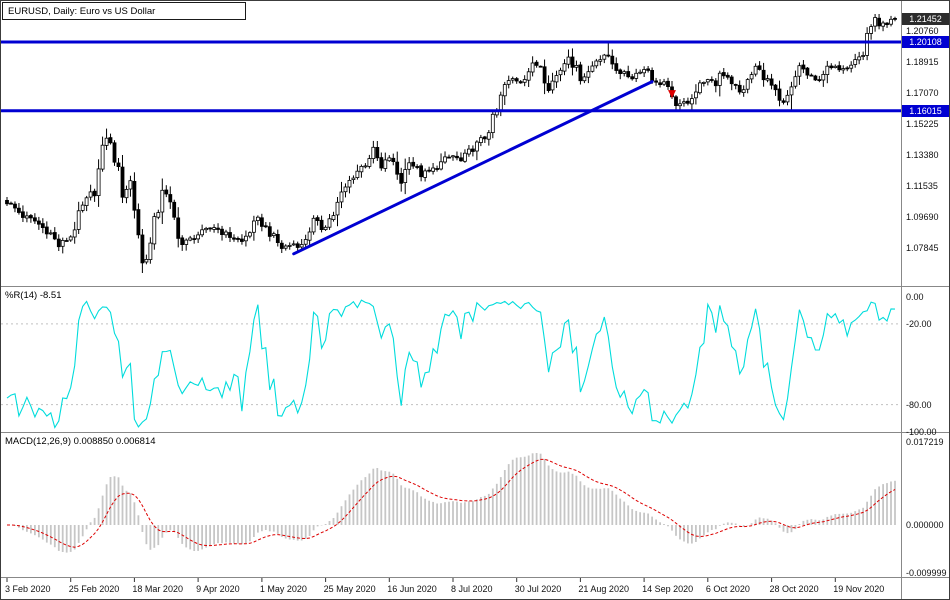 This screenshot has height=600, width=950. I want to click on trend-line, so click(473, 168).